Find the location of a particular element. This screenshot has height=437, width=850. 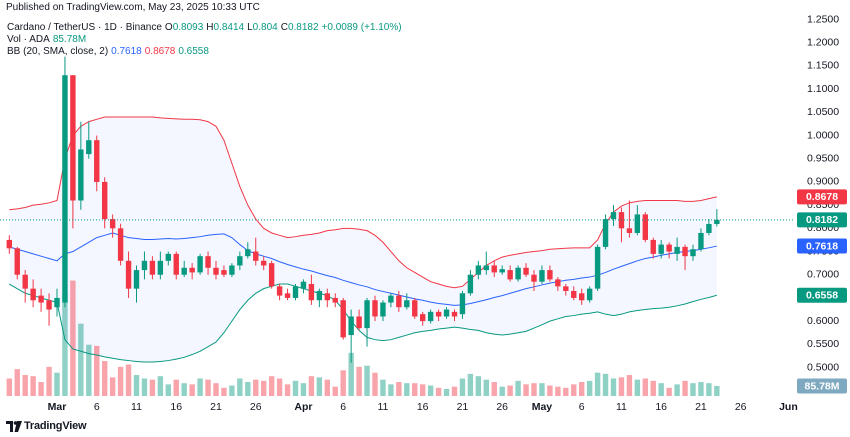

x-tick-label: Apr is located at coordinates (303, 407).